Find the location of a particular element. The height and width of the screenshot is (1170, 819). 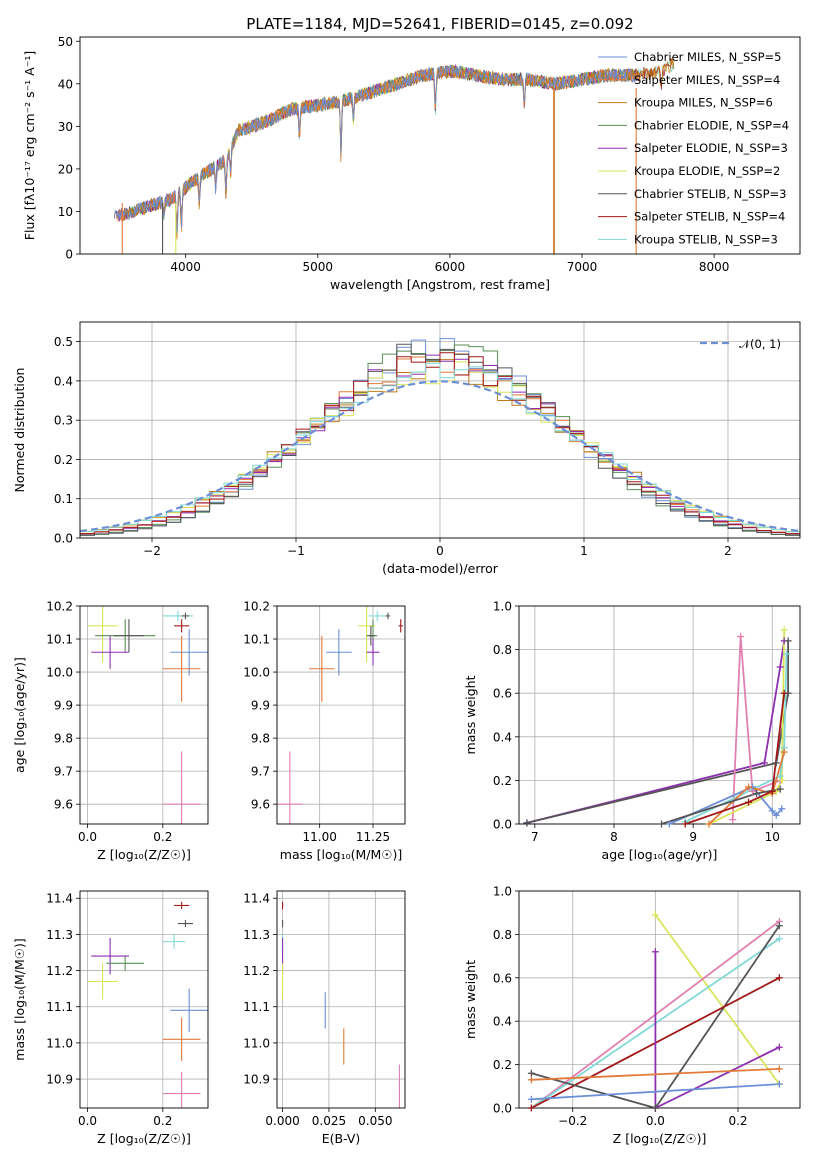

normal-curve is located at coordinates (440, 456).